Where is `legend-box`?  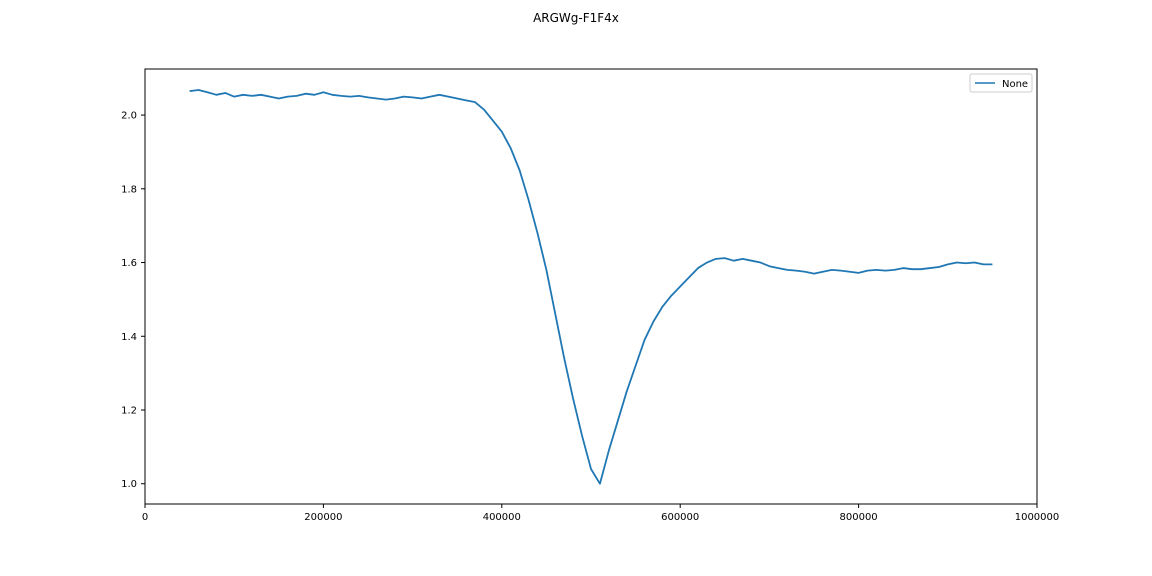
legend-box is located at coordinates (1001, 83).